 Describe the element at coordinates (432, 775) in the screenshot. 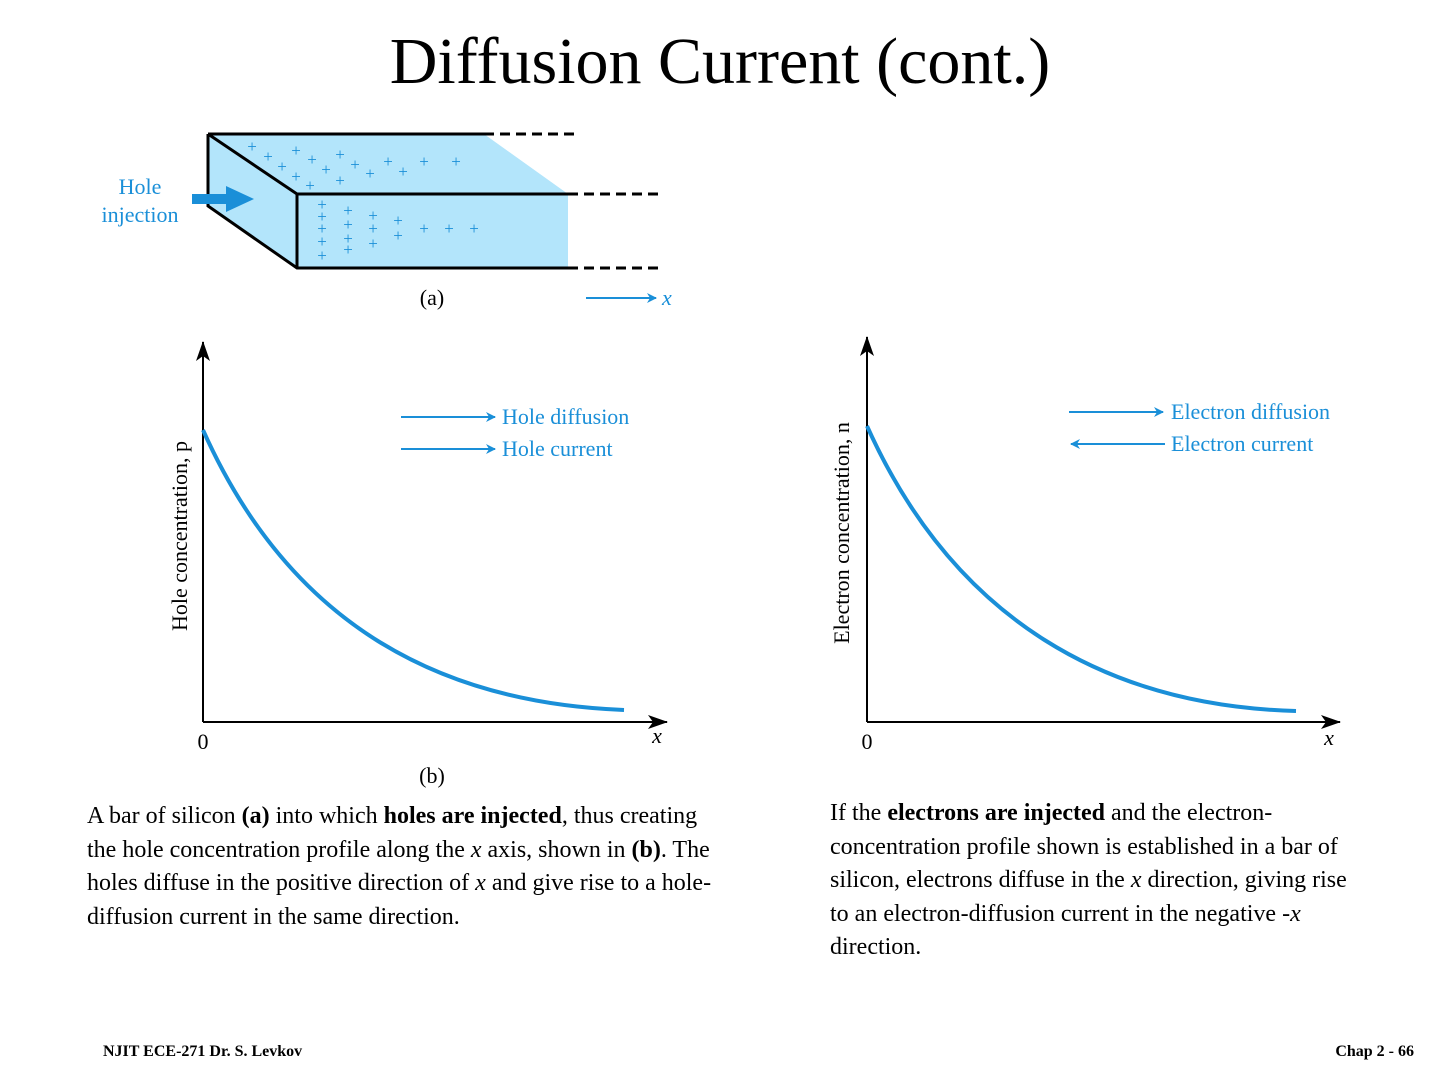

I see `caption-b: (b)` at that location.